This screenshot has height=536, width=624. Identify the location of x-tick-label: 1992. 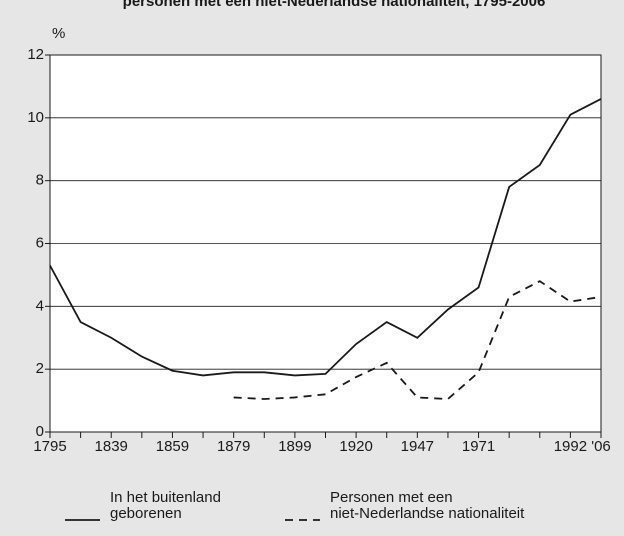
(570, 446).